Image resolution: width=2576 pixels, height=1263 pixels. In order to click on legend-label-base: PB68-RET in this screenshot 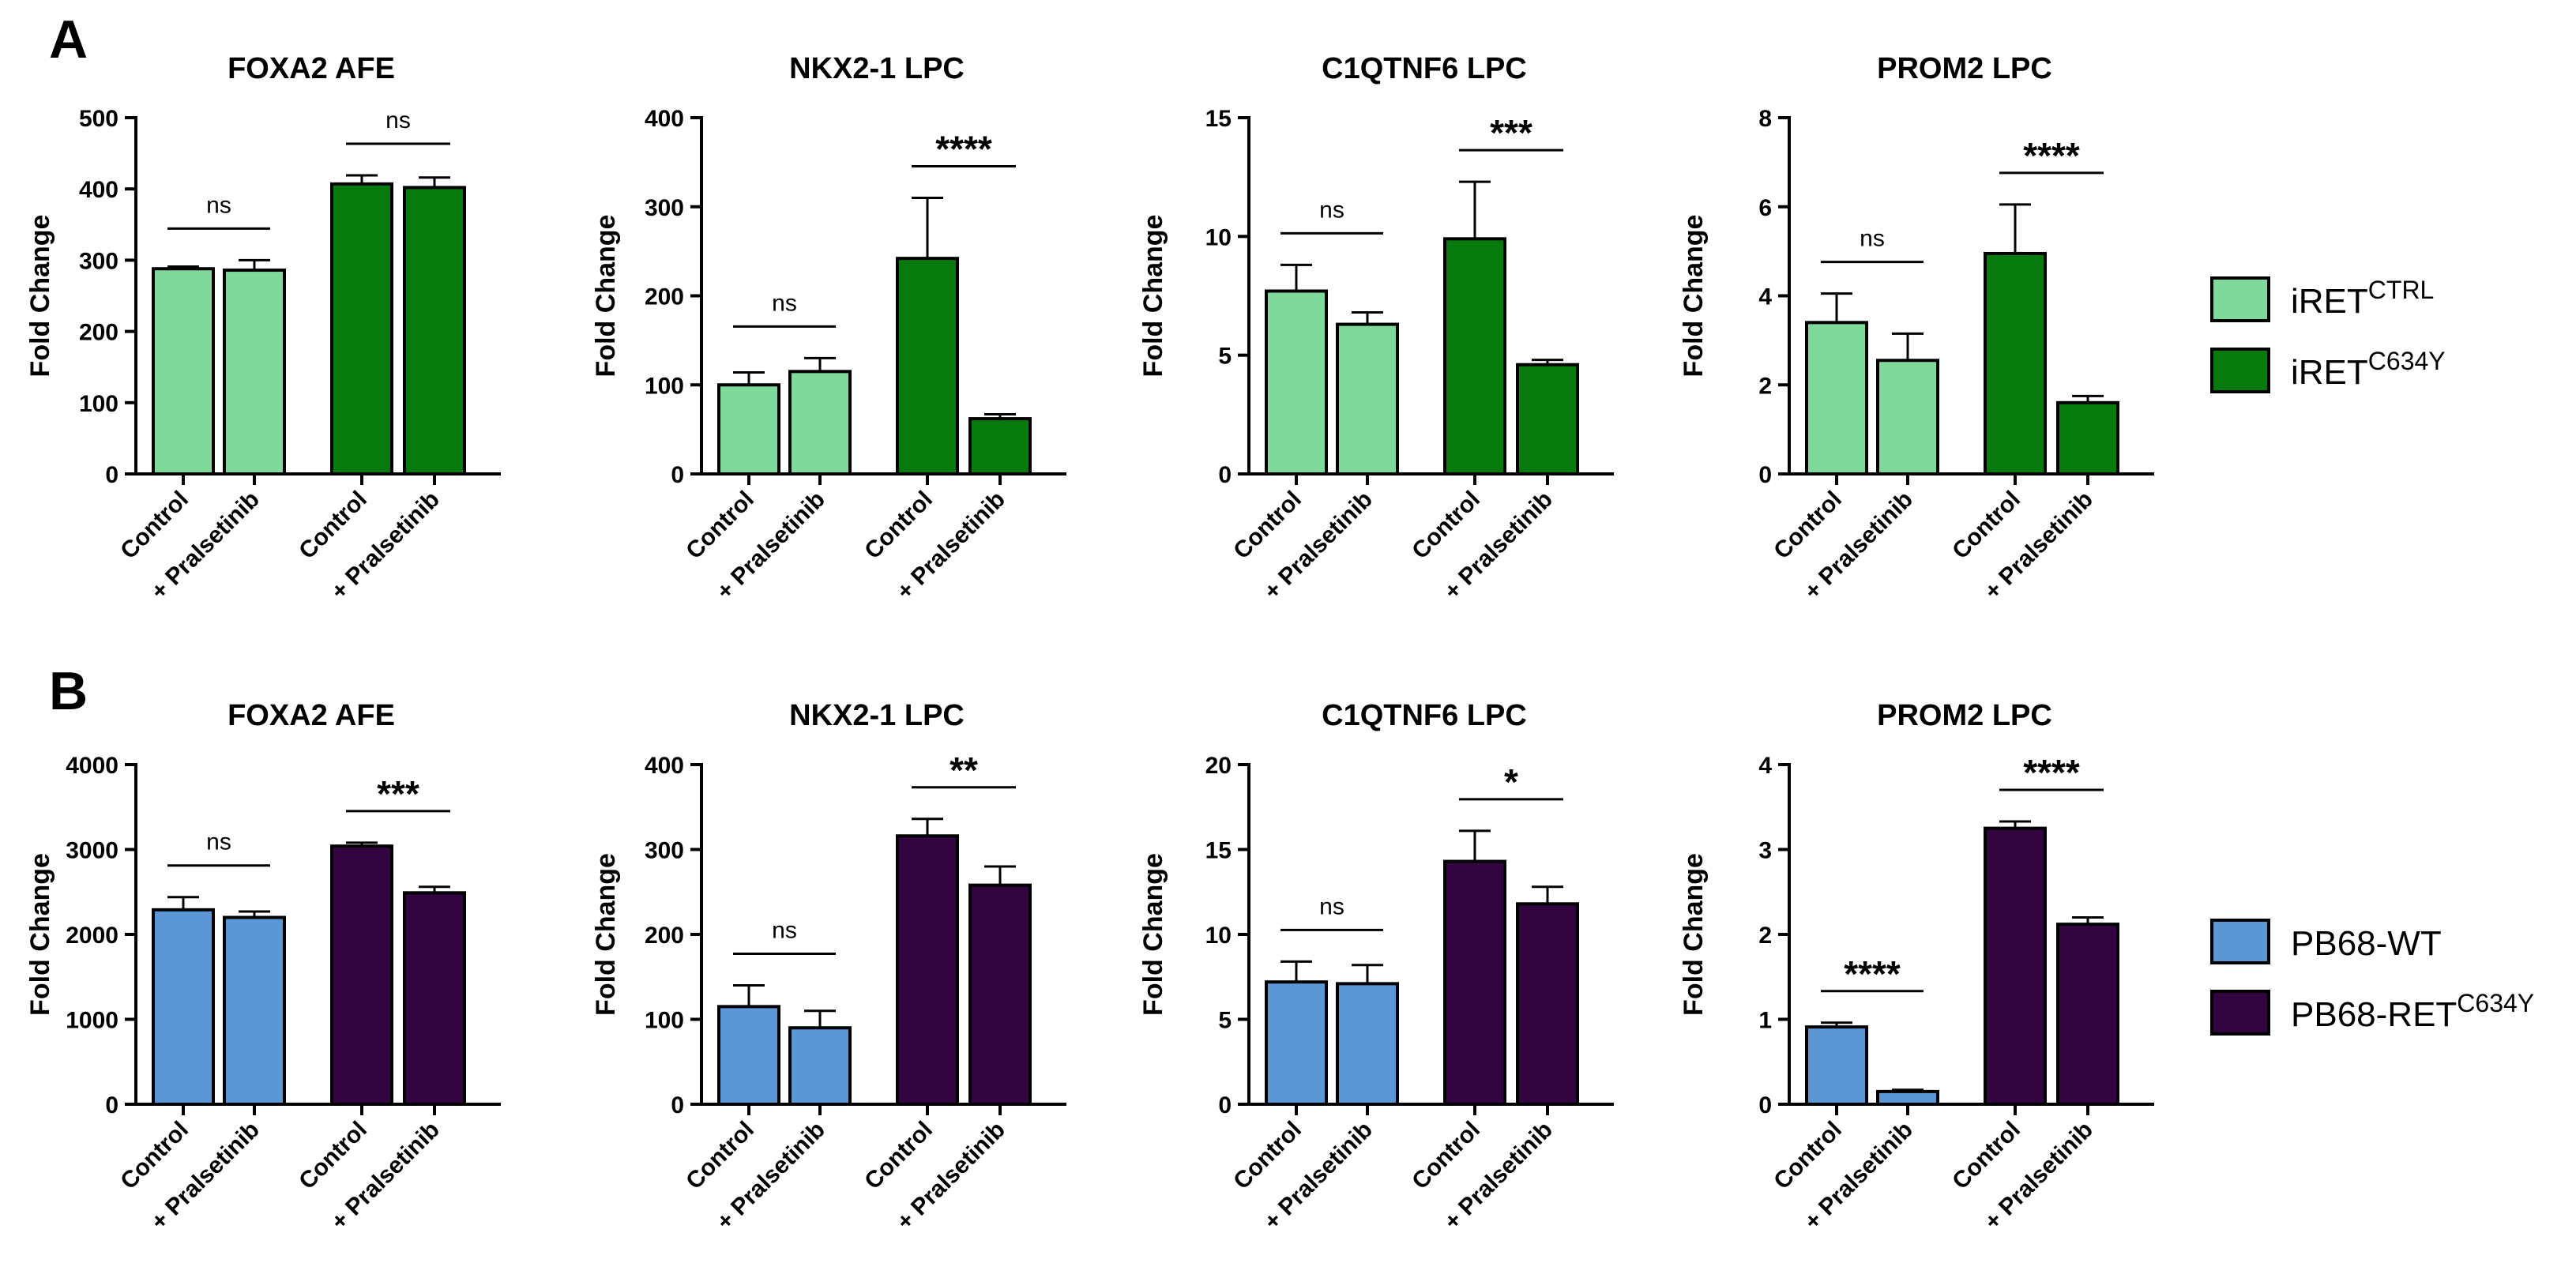, I will do `click(2374, 1014)`.